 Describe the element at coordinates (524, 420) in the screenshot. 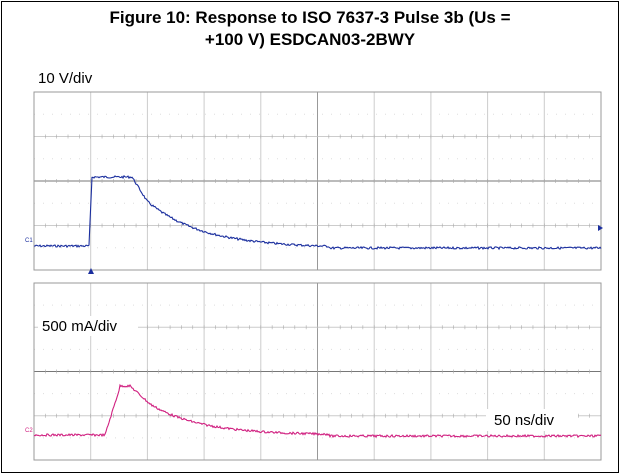

I see `time-scale-label: 50 ns/div` at that location.